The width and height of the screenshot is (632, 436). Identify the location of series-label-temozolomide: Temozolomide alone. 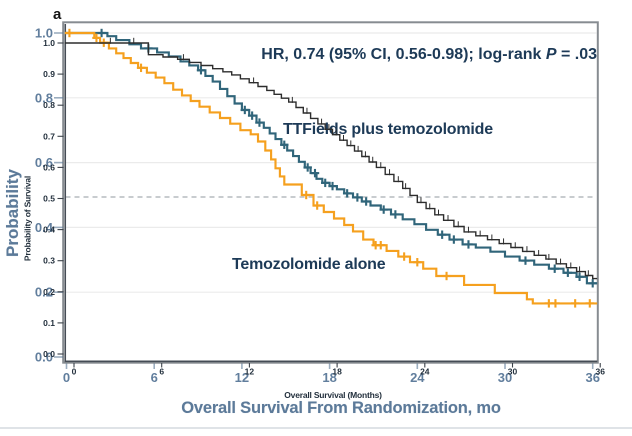
(309, 264).